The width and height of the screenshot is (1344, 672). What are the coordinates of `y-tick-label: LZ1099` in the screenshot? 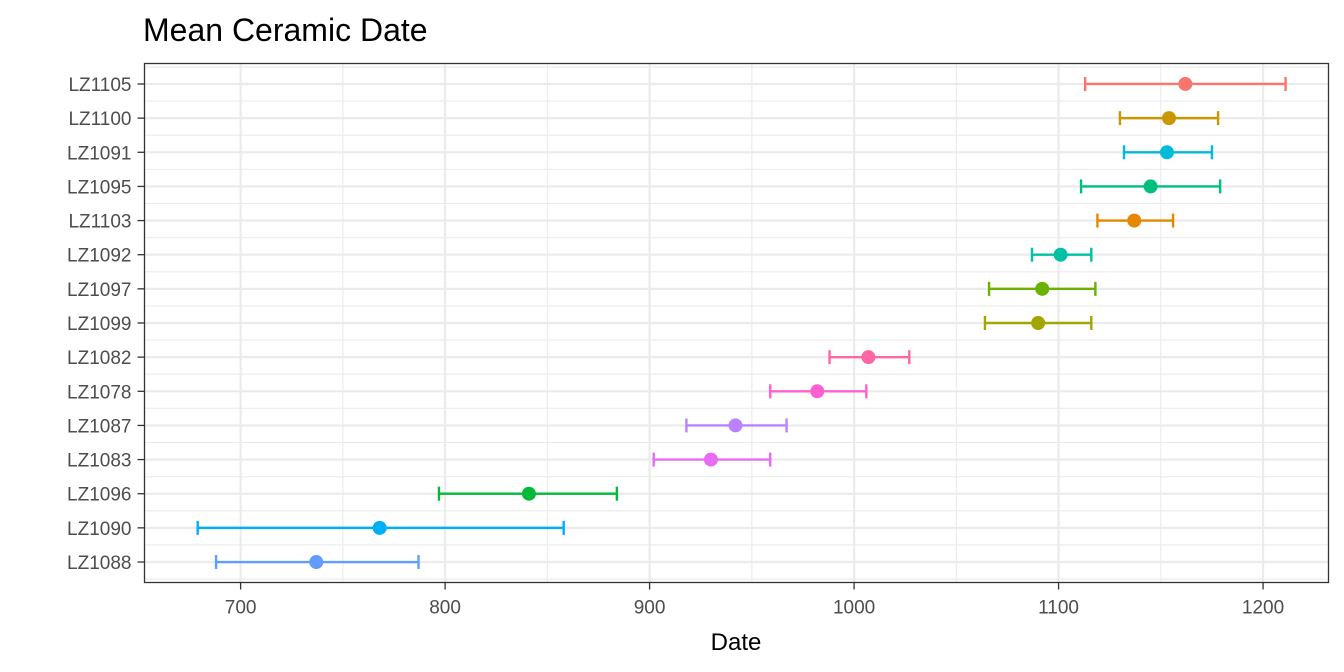 It's located at (99, 324).